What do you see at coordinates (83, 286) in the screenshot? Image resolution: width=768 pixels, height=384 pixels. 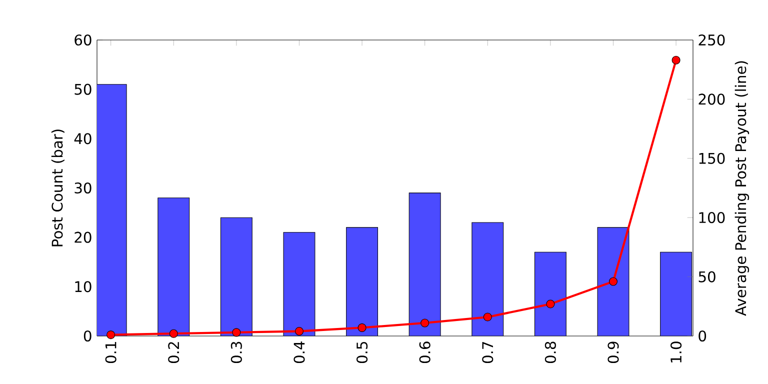 I see `y-tick-label: 10` at bounding box center [83, 286].